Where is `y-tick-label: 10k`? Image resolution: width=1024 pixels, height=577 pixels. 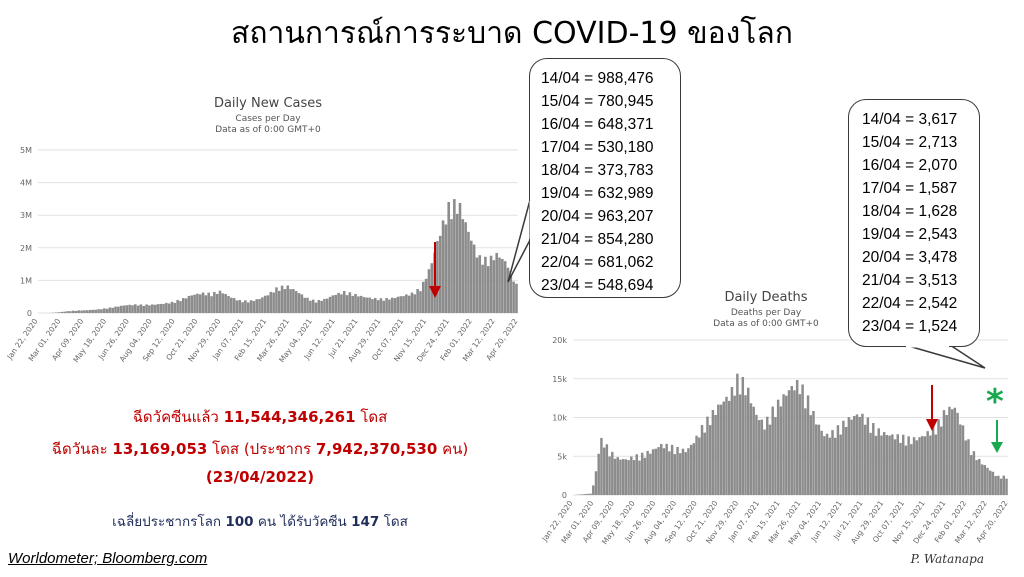
y-tick-label: 10k is located at coordinates (559, 418).